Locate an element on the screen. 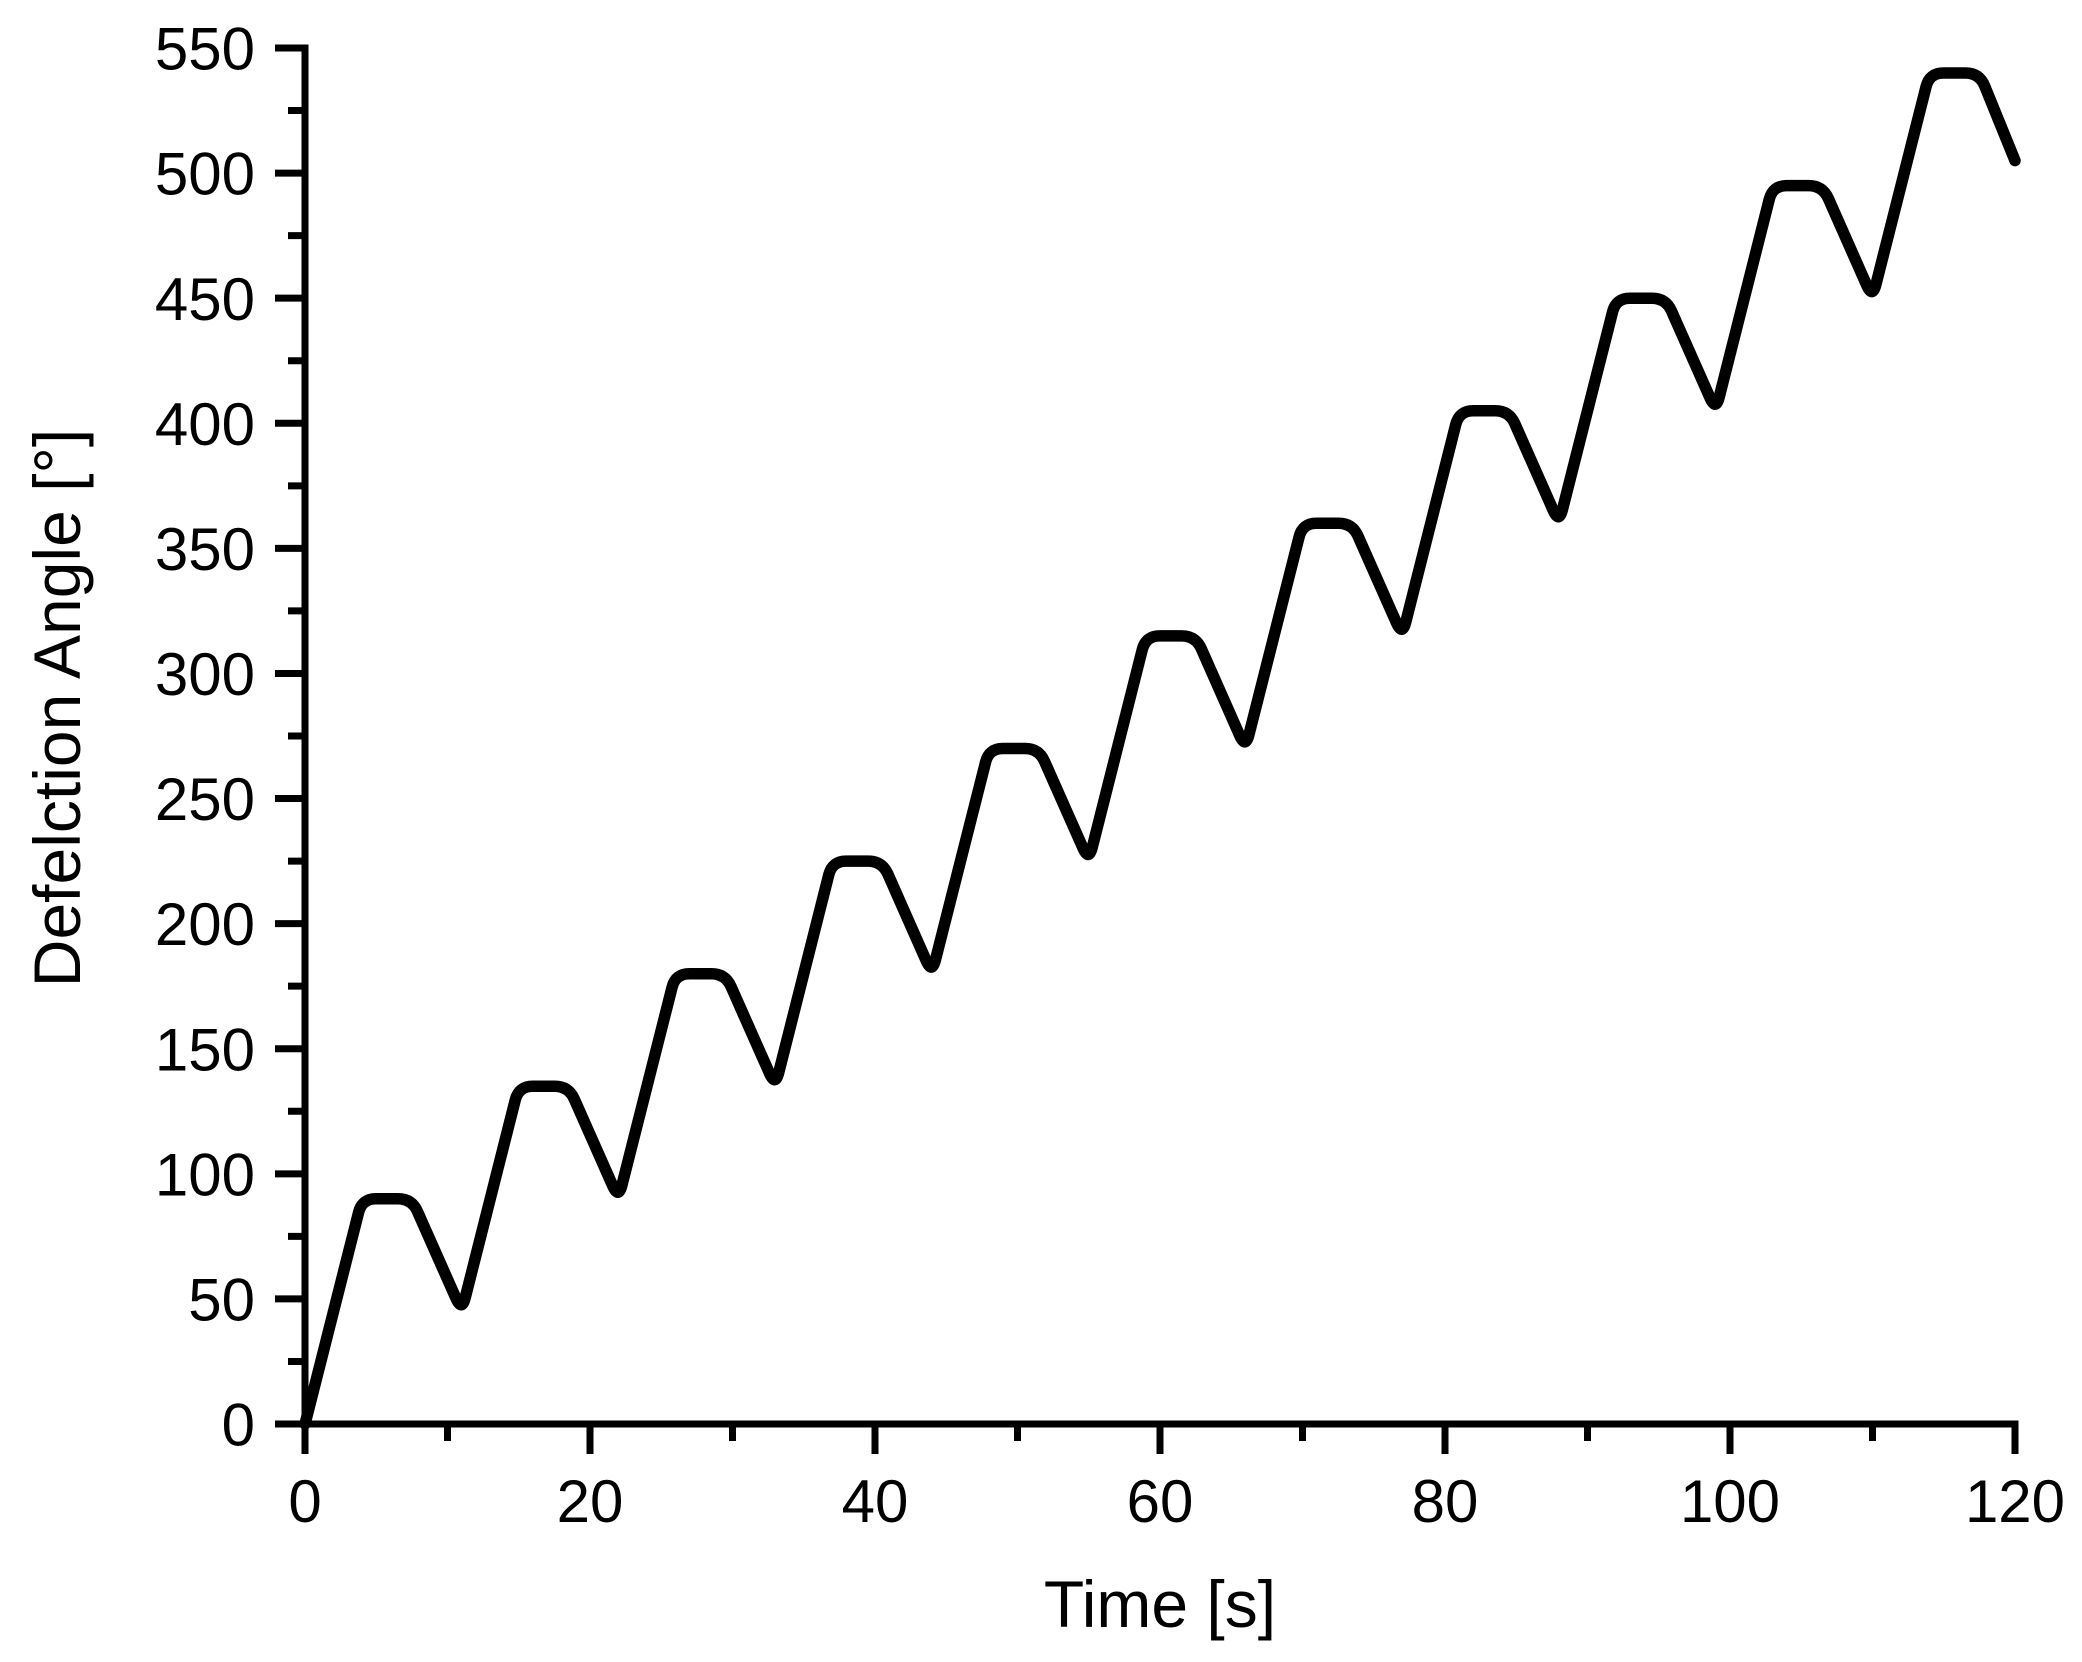  y-tick-label: 450 is located at coordinates (205, 299).